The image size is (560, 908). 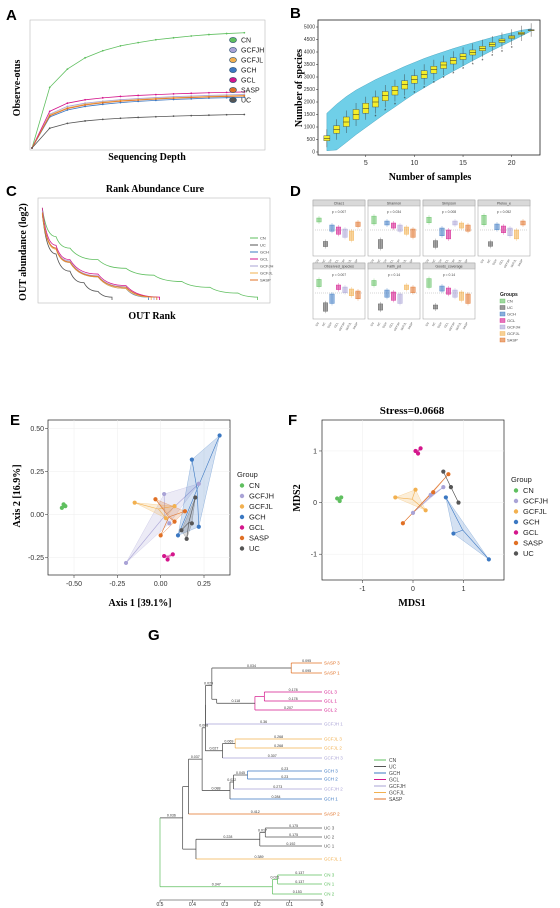 What do you see at coordinates (290, 844) in the screenshot?
I see `panel-g-branch-label: 0.192` at bounding box center [290, 844].